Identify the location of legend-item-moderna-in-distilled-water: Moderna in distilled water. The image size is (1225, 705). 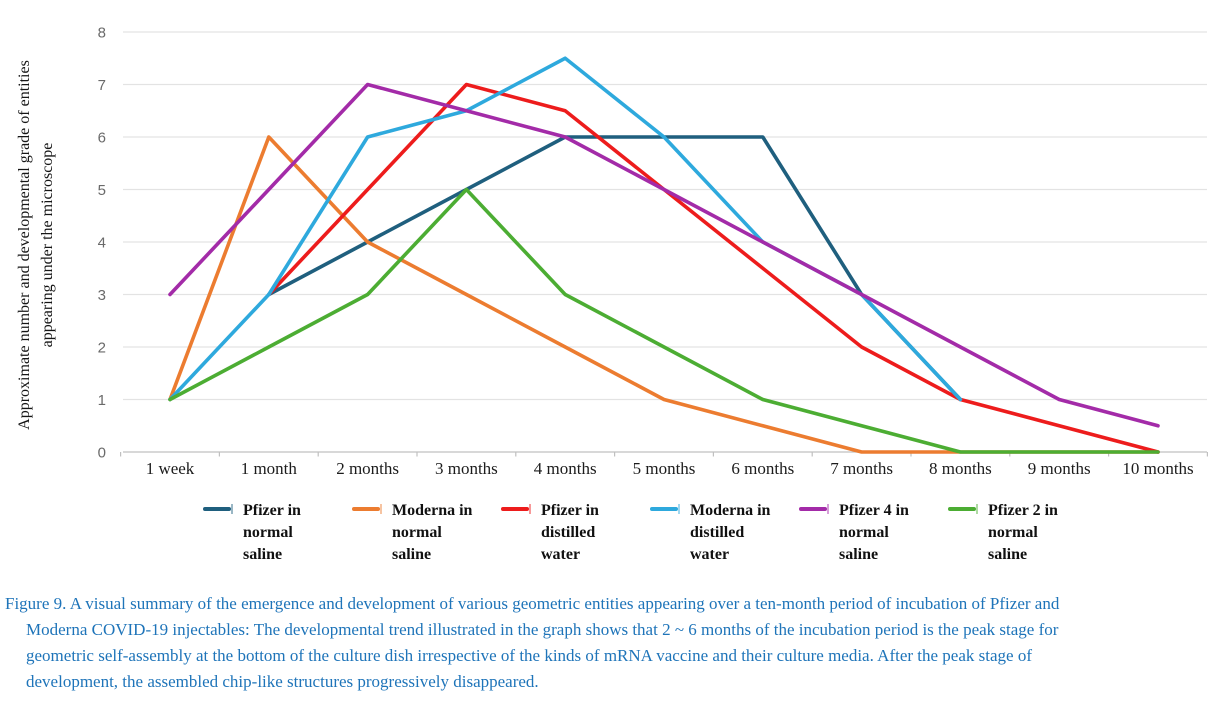
(724, 533).